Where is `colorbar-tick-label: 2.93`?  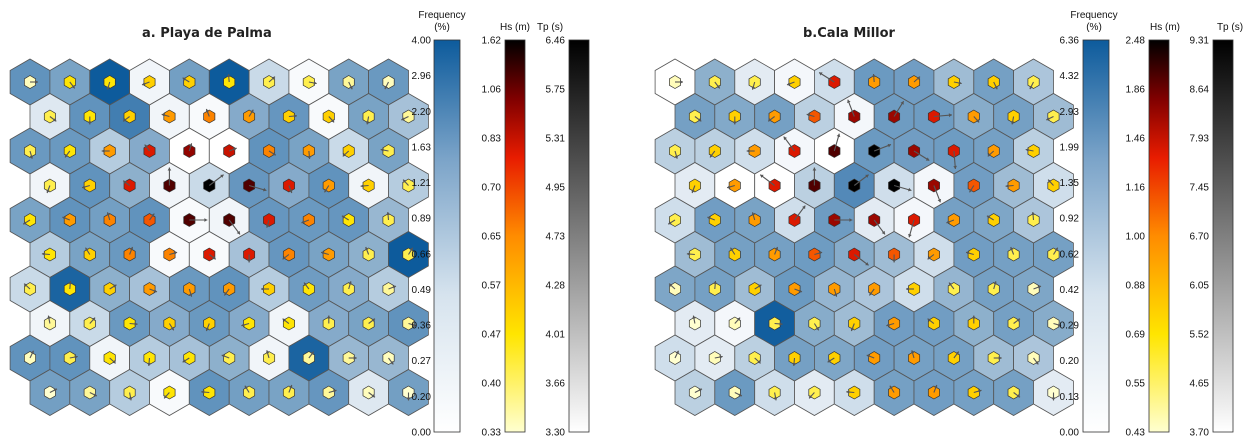
colorbar-tick-label: 2.93 is located at coordinates (1070, 112).